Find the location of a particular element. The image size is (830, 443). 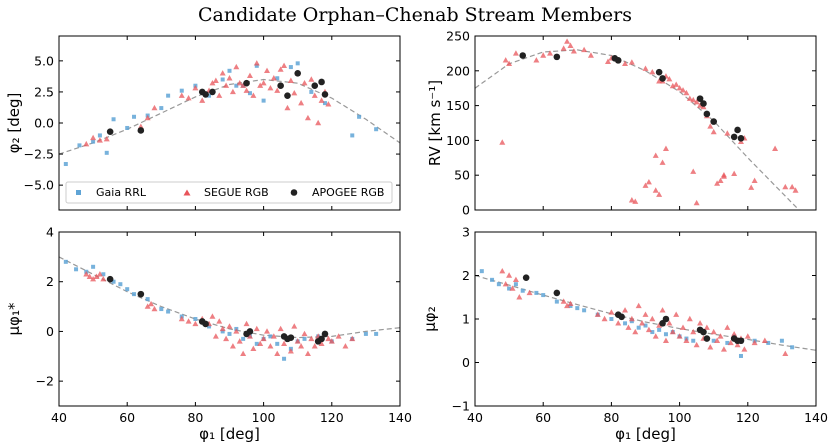

legend: Gaia RRL SEGUE RGB APOGEE RGB is located at coordinates (229, 192).